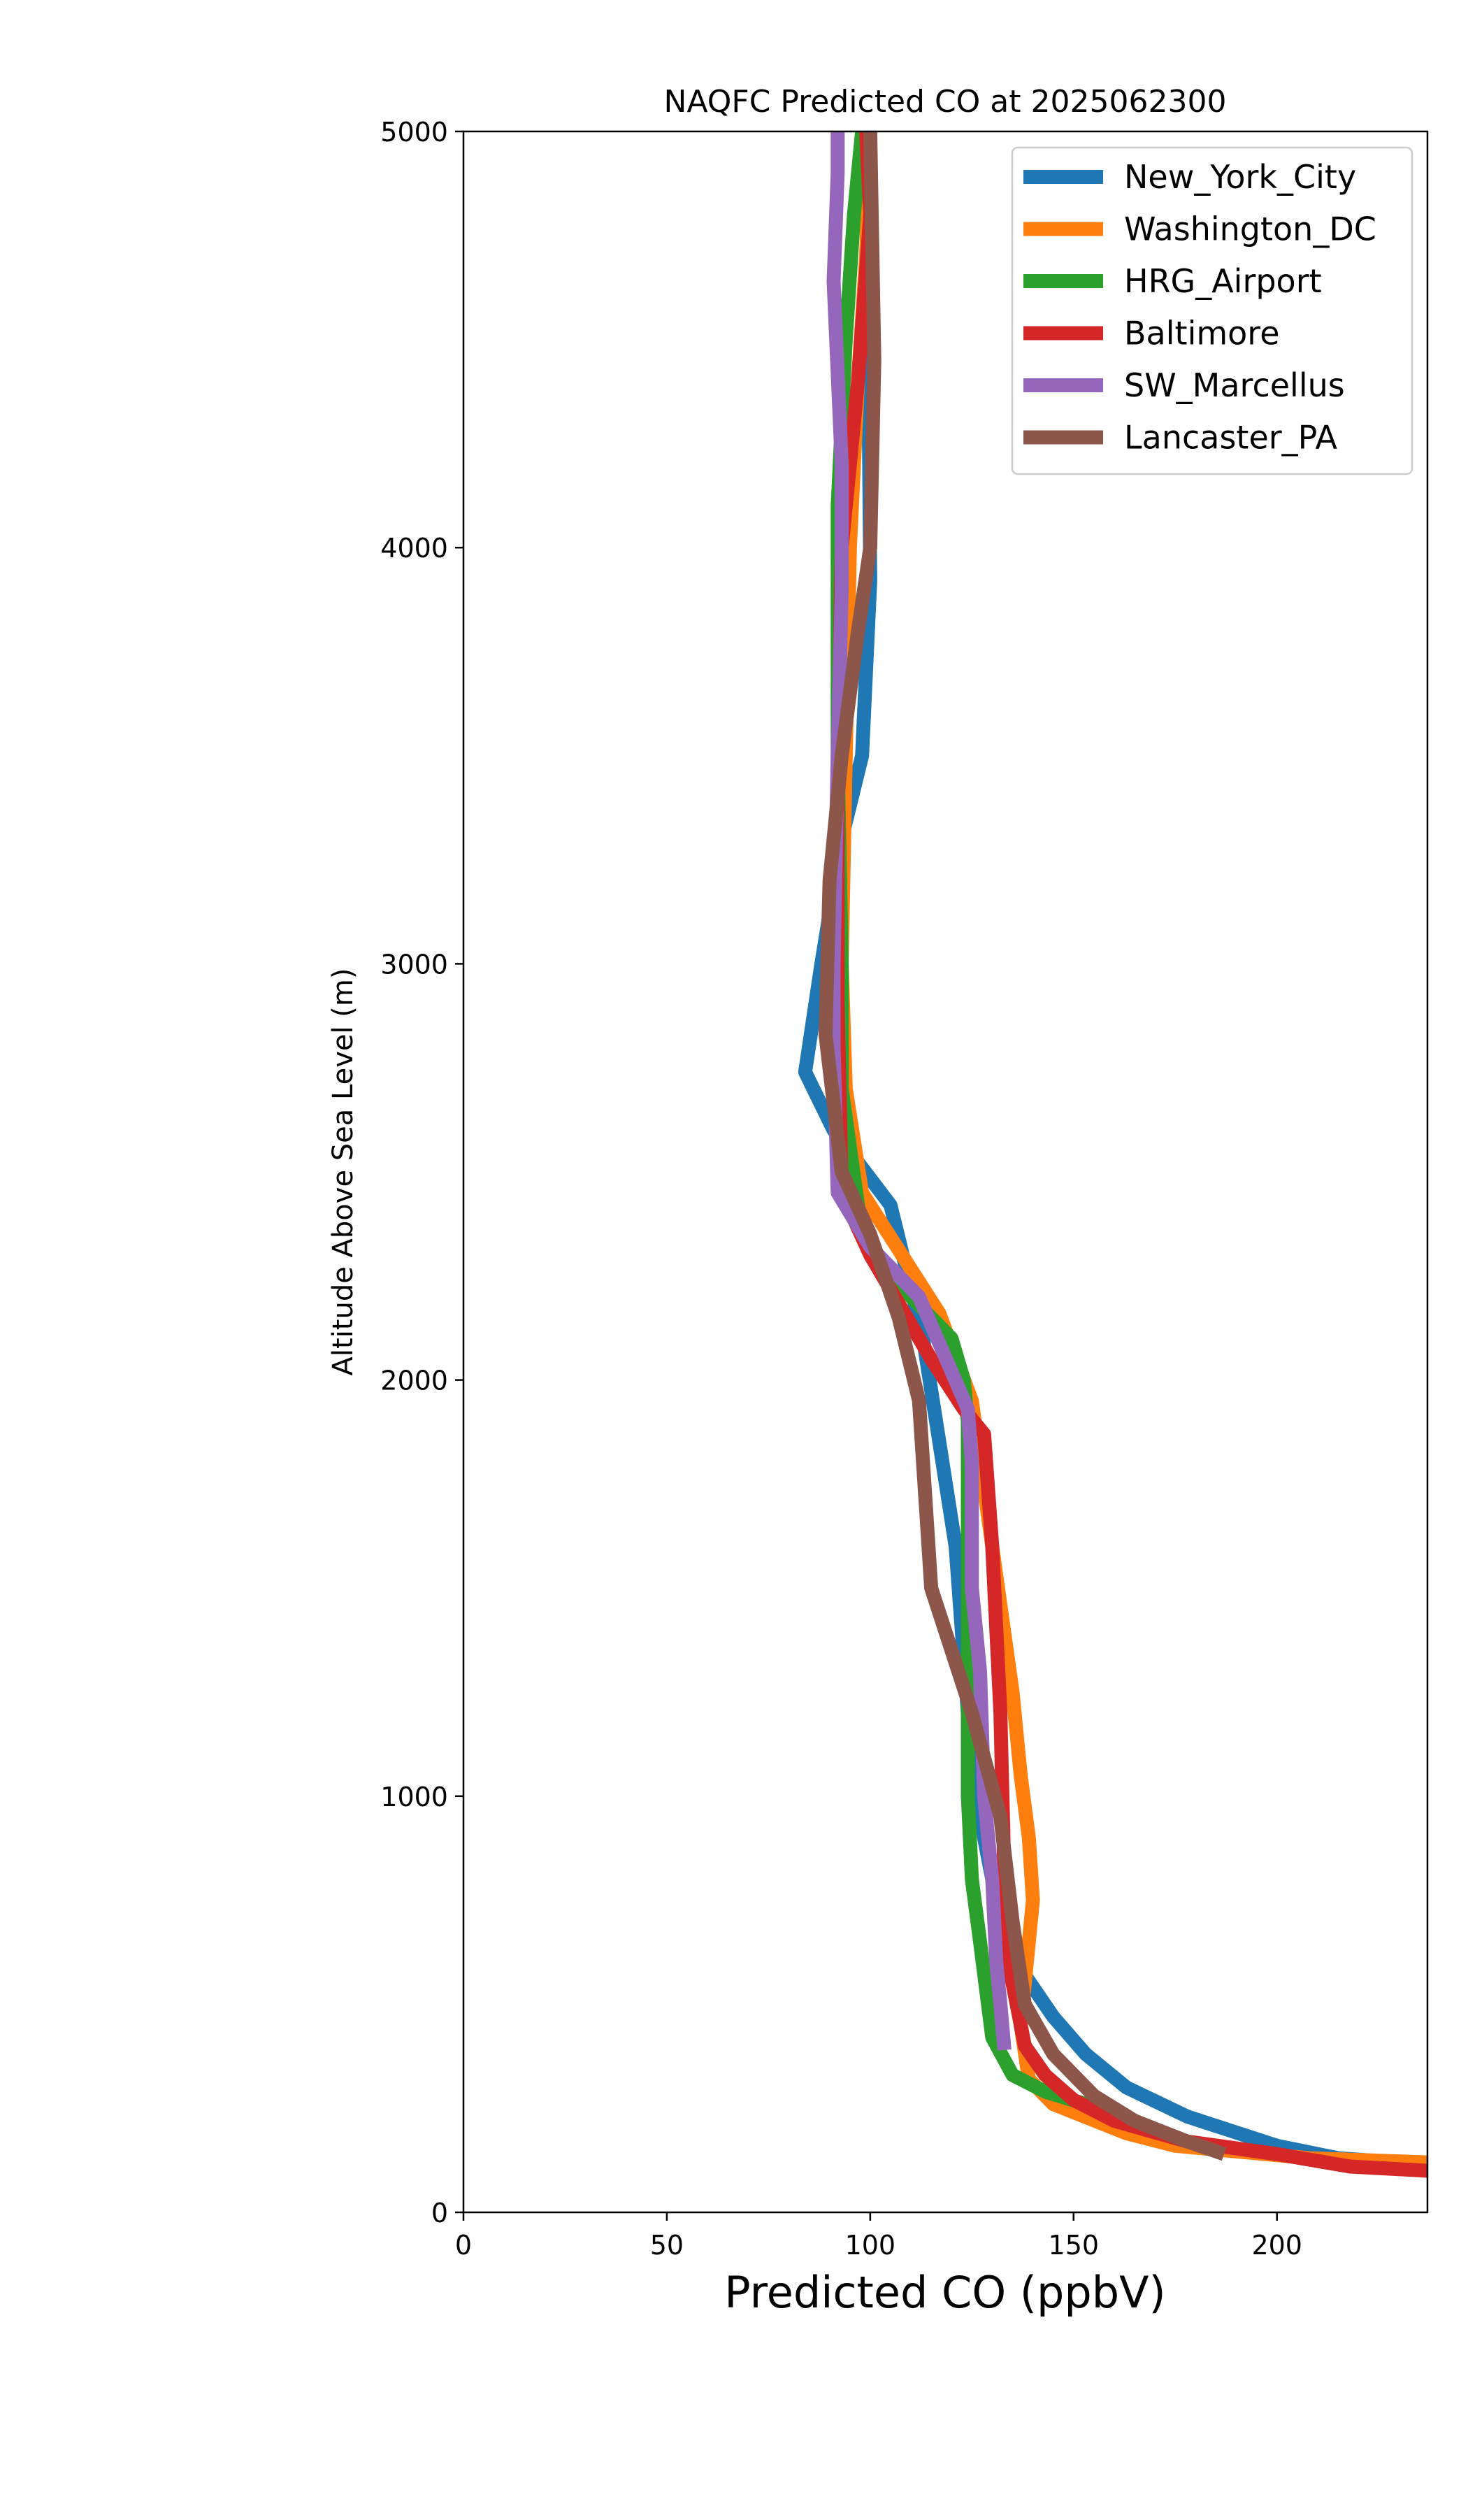 The width and height of the screenshot is (1468, 2520). Describe the element at coordinates (1230, 438) in the screenshot. I see `legend-label-lancaster-pa: Lancaster_PA` at that location.